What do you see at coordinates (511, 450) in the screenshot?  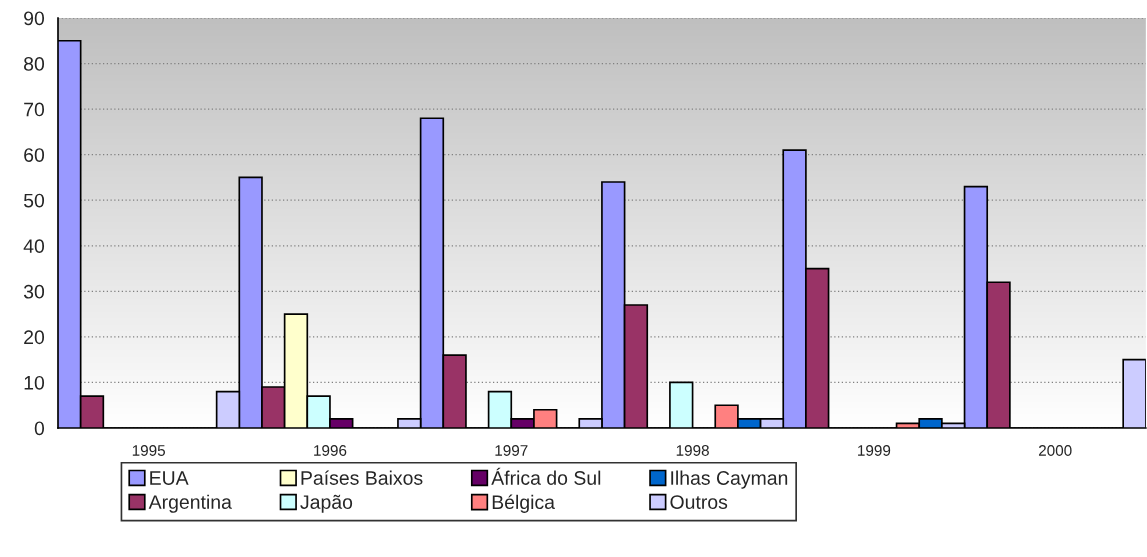 I see `x-tick-label: 1997` at bounding box center [511, 450].